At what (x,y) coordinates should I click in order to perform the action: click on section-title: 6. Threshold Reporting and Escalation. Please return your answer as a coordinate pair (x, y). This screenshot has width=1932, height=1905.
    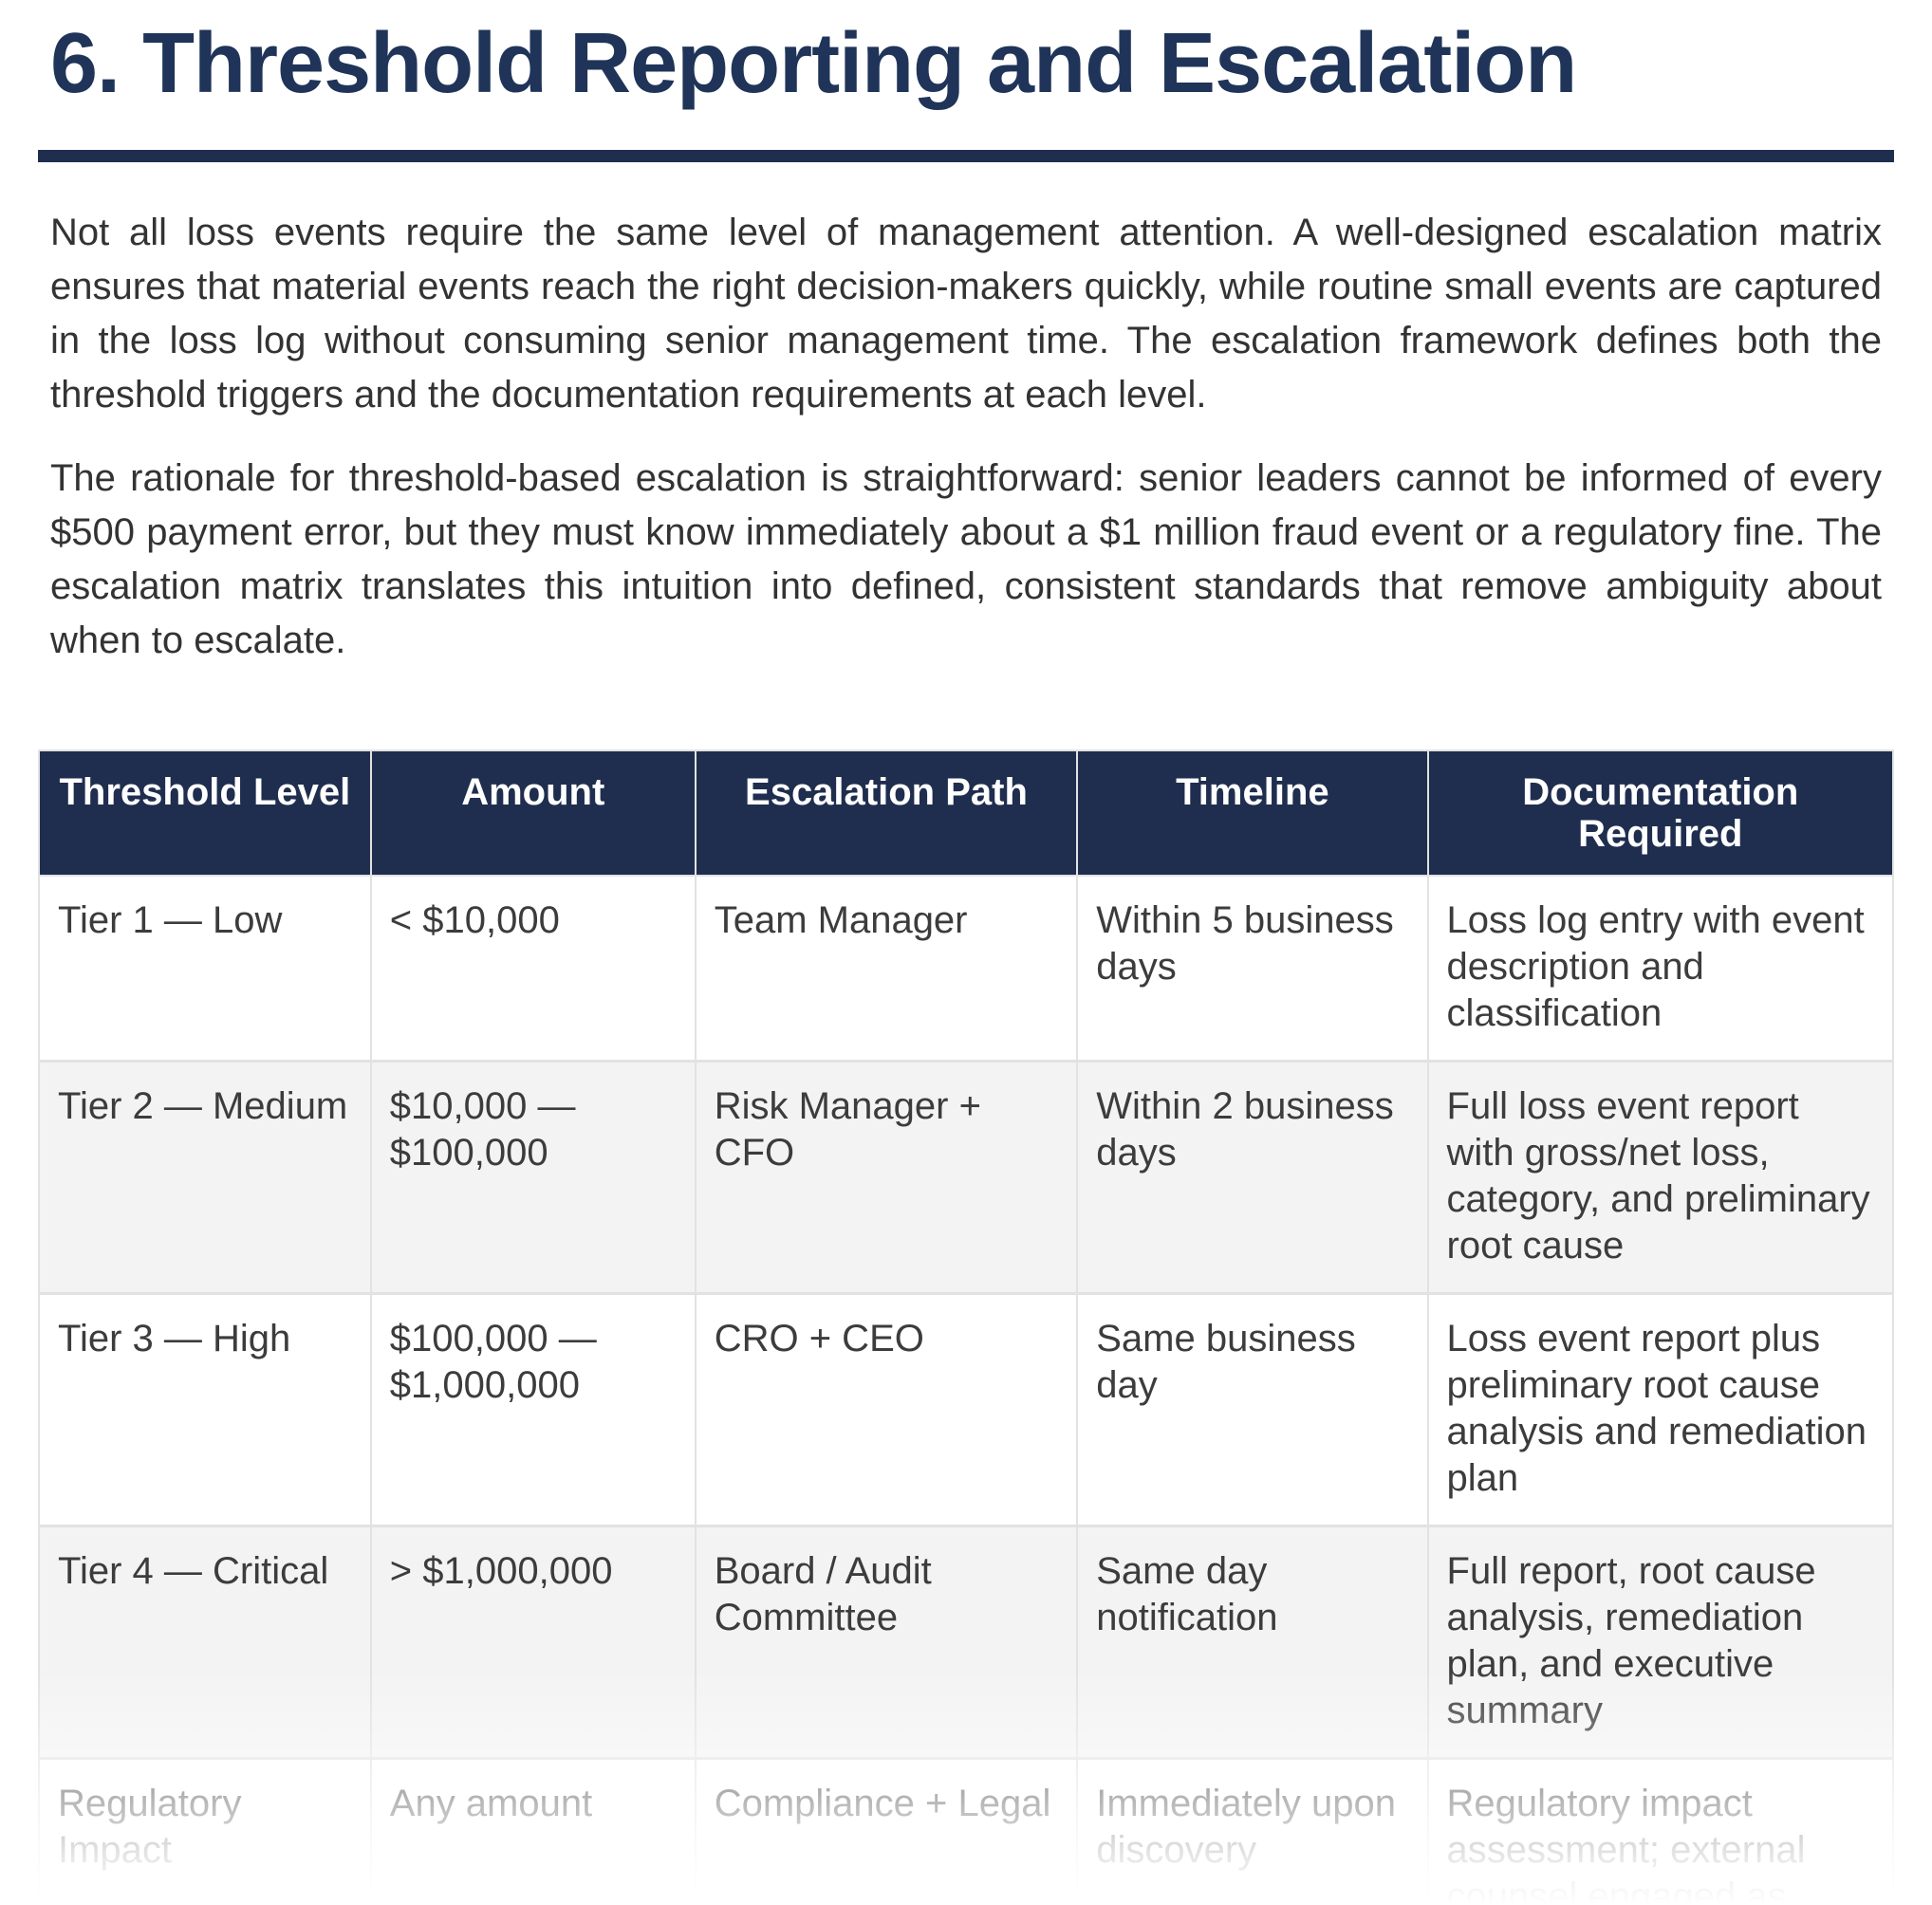
    Looking at the image, I should click on (813, 64).